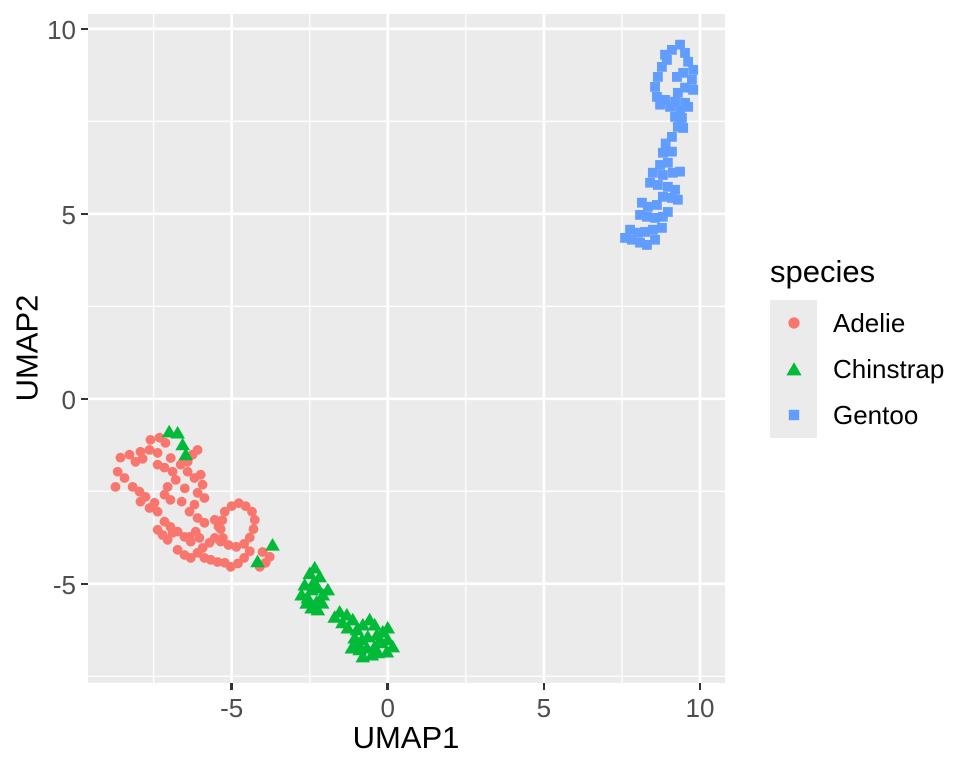  I want to click on legend-row-chinstrap: Chinstrap, so click(857, 369).